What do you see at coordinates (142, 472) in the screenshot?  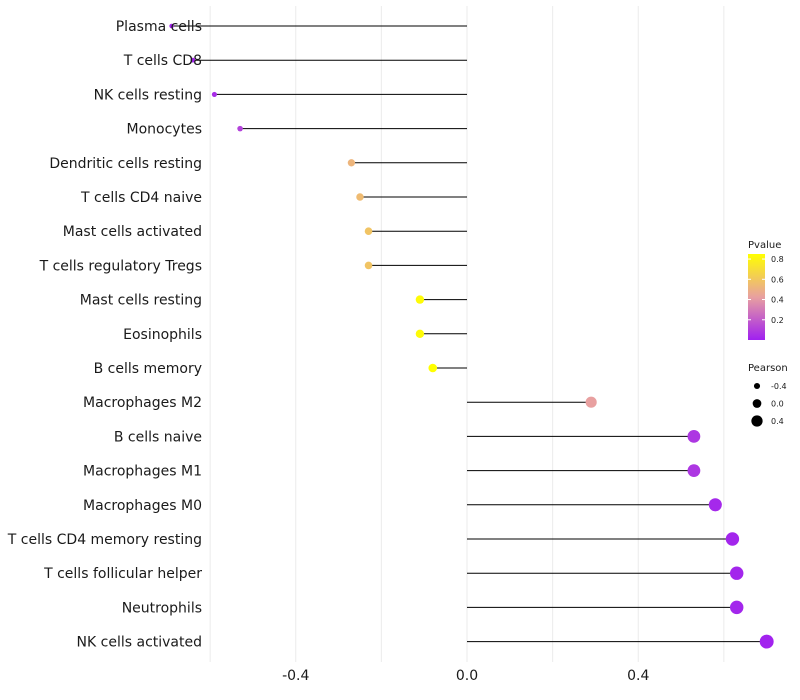 I see `category-label: Macrophages M1` at bounding box center [142, 472].